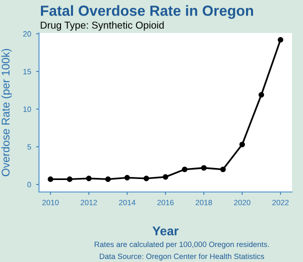 This screenshot has height=262, width=303. What do you see at coordinates (6, 112) in the screenshot?
I see `y-axis-title: Overdose Rate (per 100k)` at bounding box center [6, 112].